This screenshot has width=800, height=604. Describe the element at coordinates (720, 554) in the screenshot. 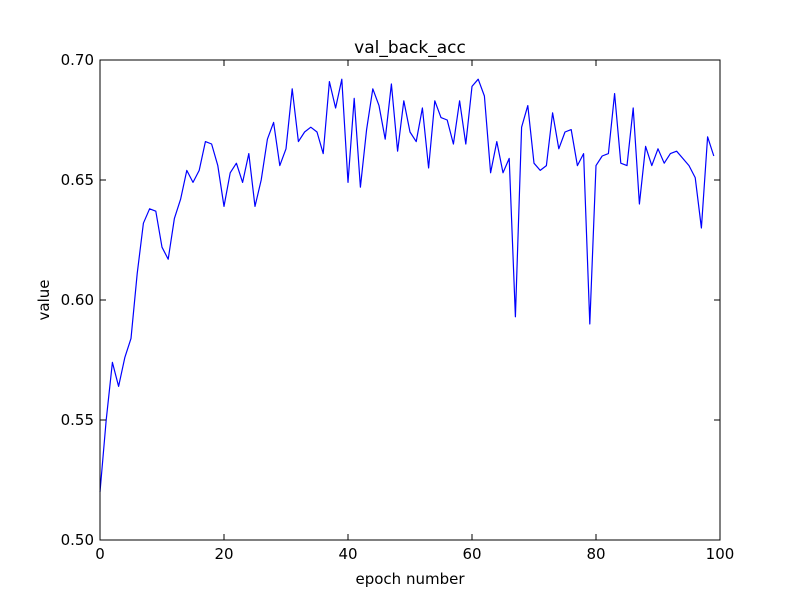

I see `x-tick-label: 100` at that location.